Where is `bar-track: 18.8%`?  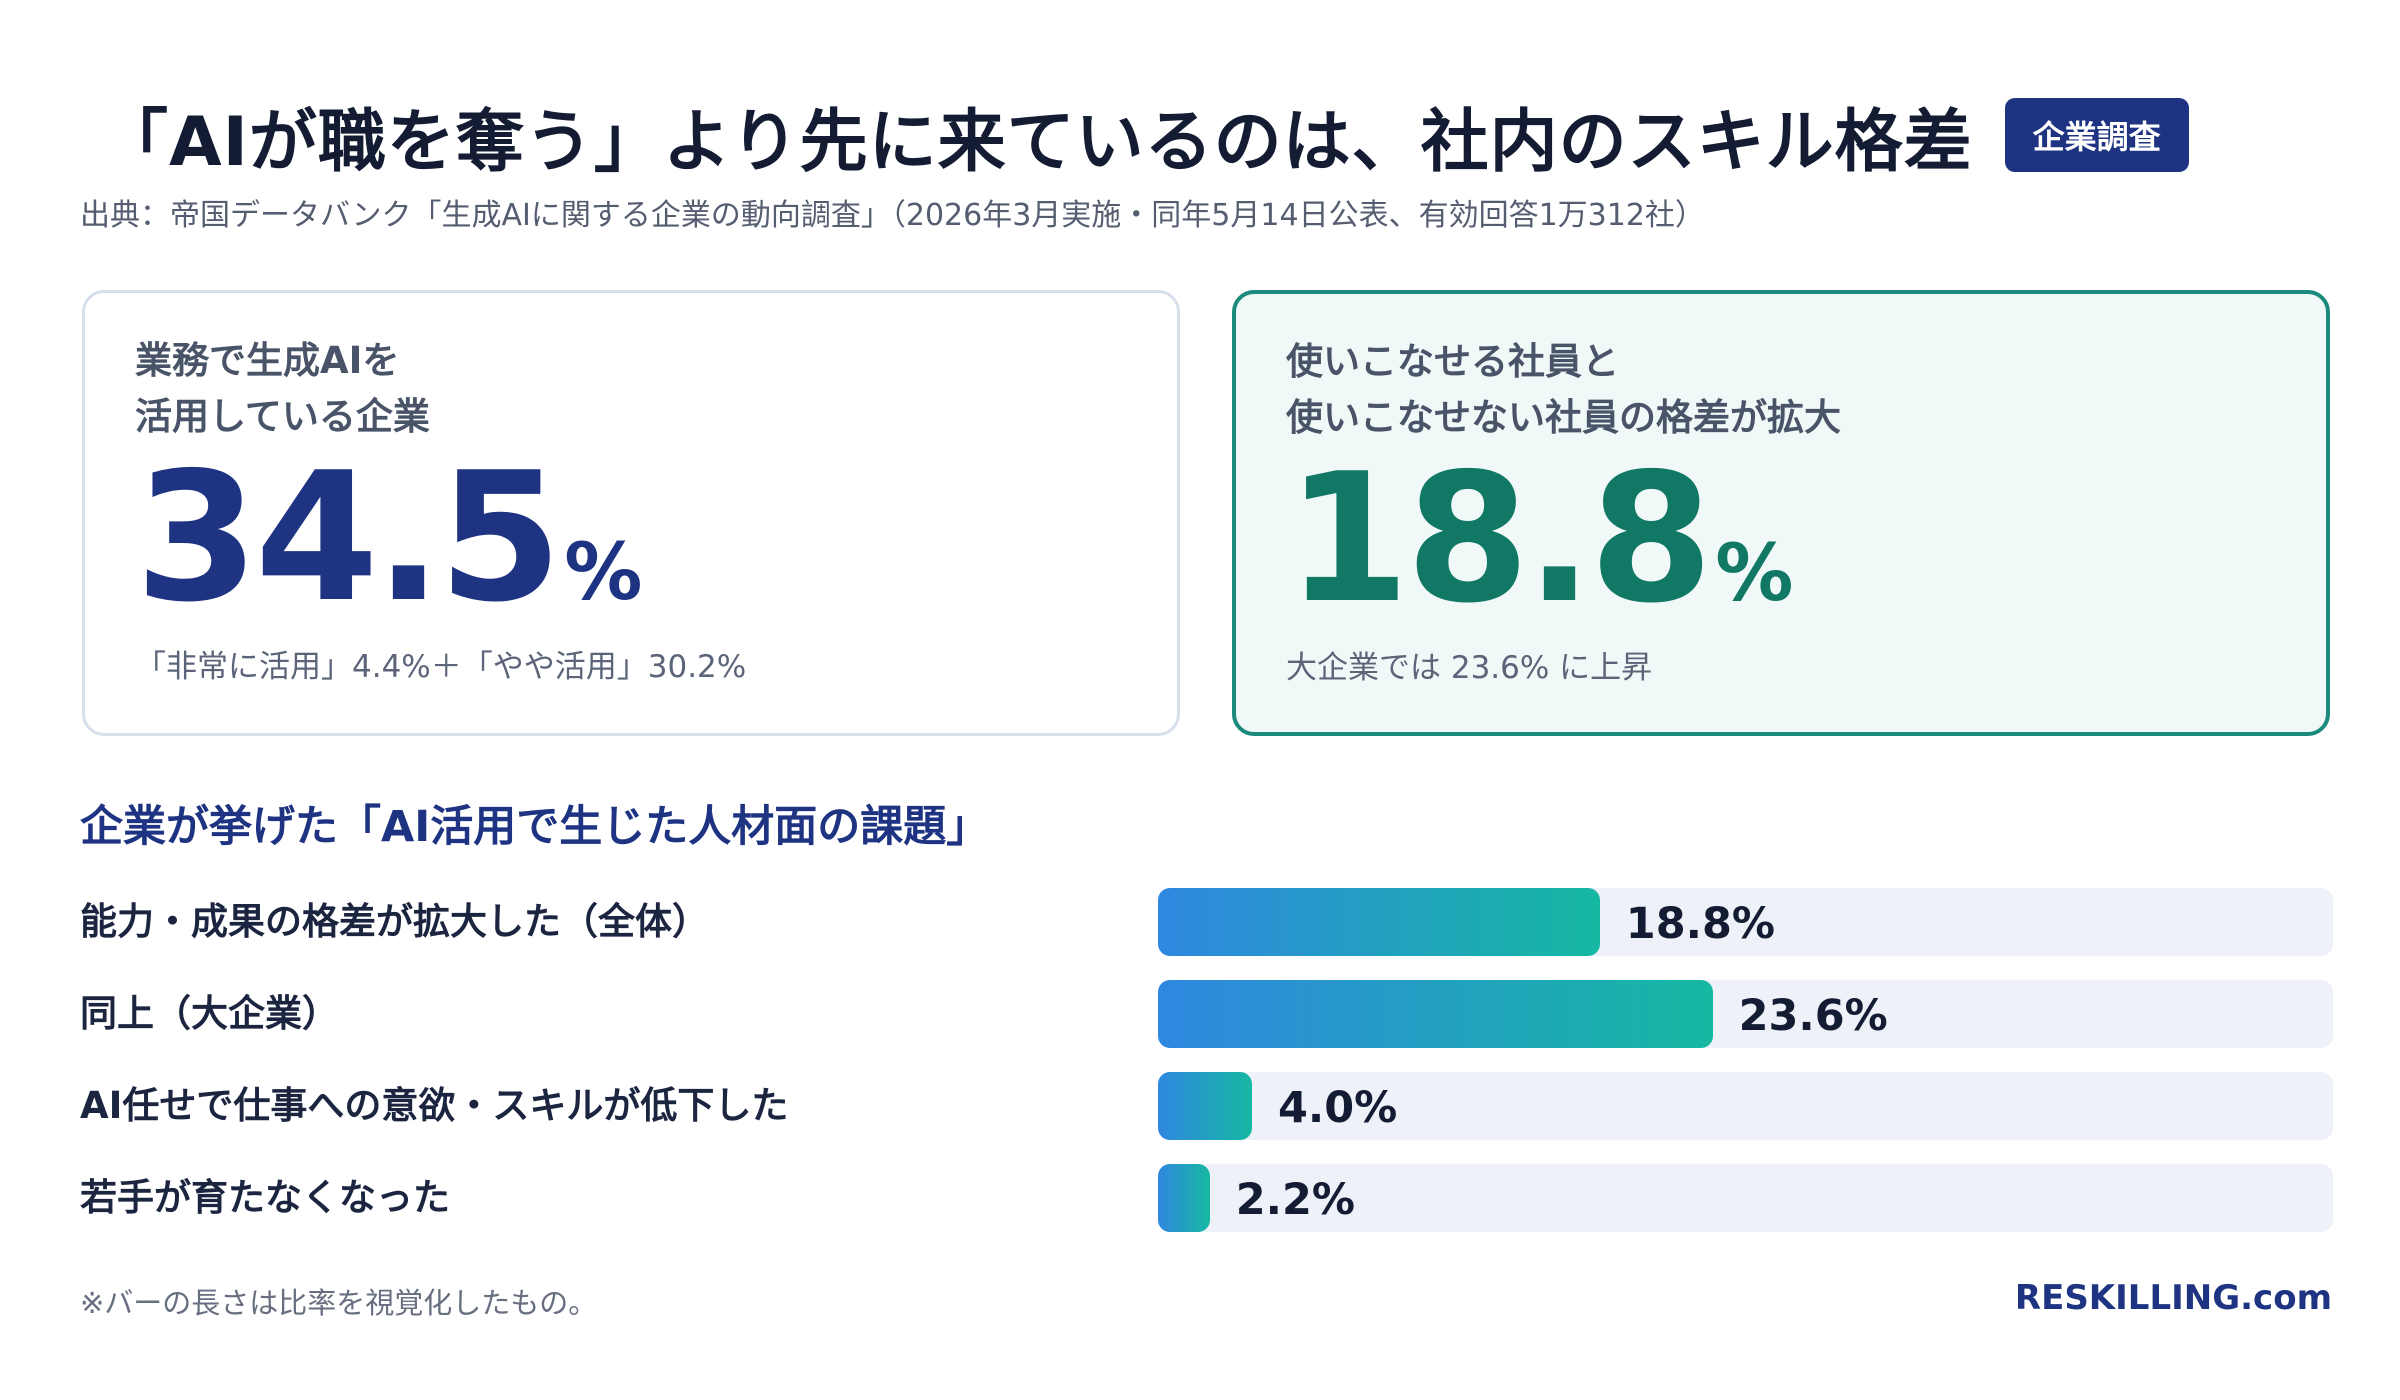
bar-track: 18.8% is located at coordinates (1745, 922).